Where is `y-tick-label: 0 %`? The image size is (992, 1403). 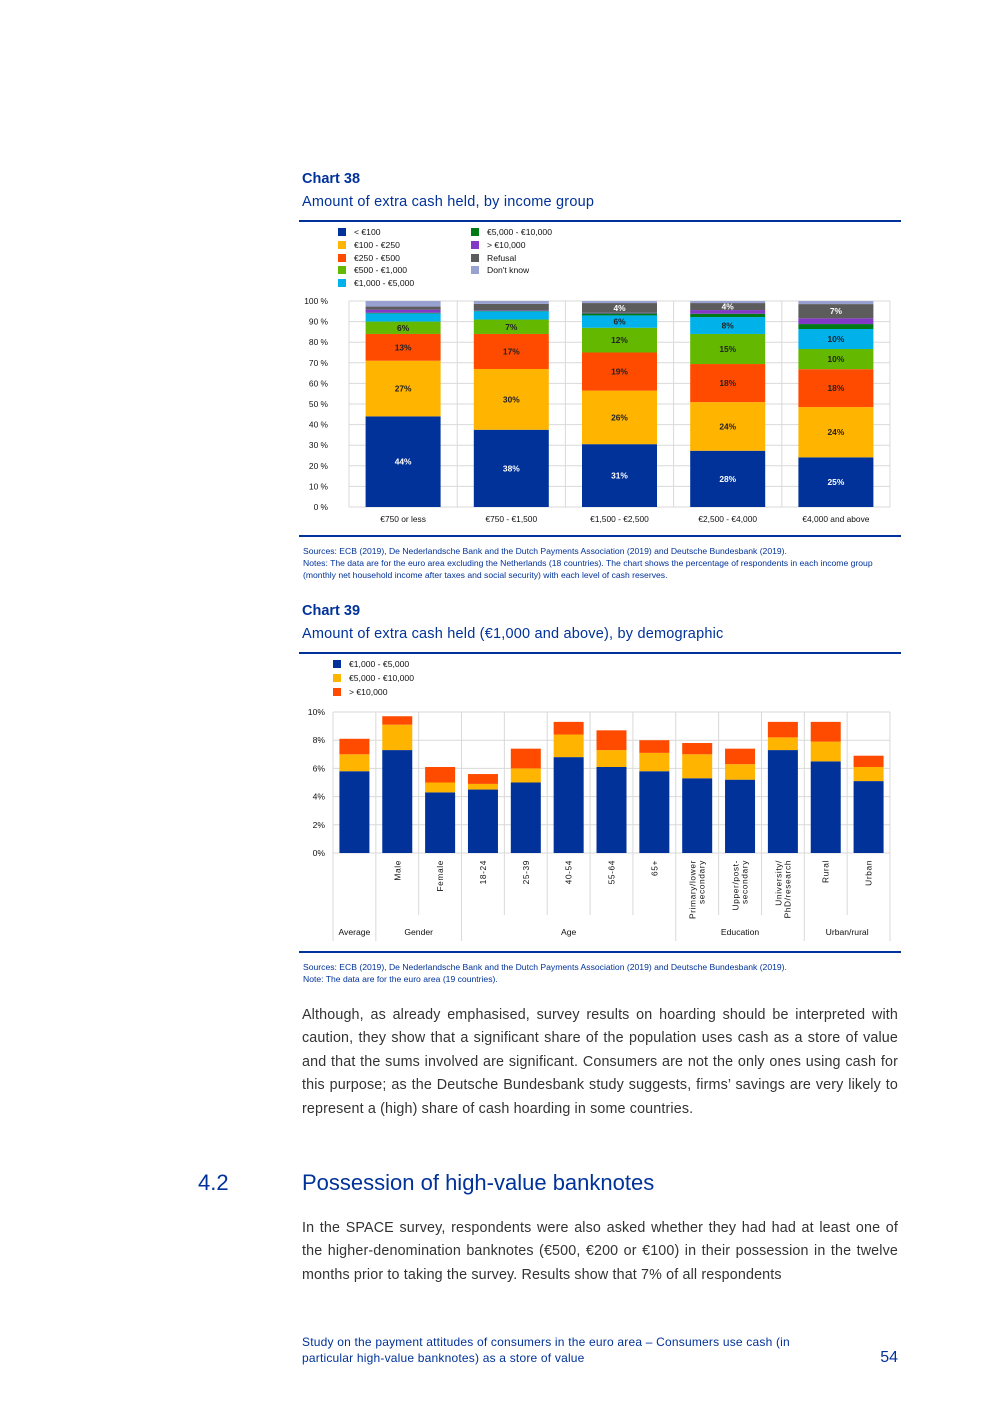 y-tick-label: 0 % is located at coordinates (321, 507).